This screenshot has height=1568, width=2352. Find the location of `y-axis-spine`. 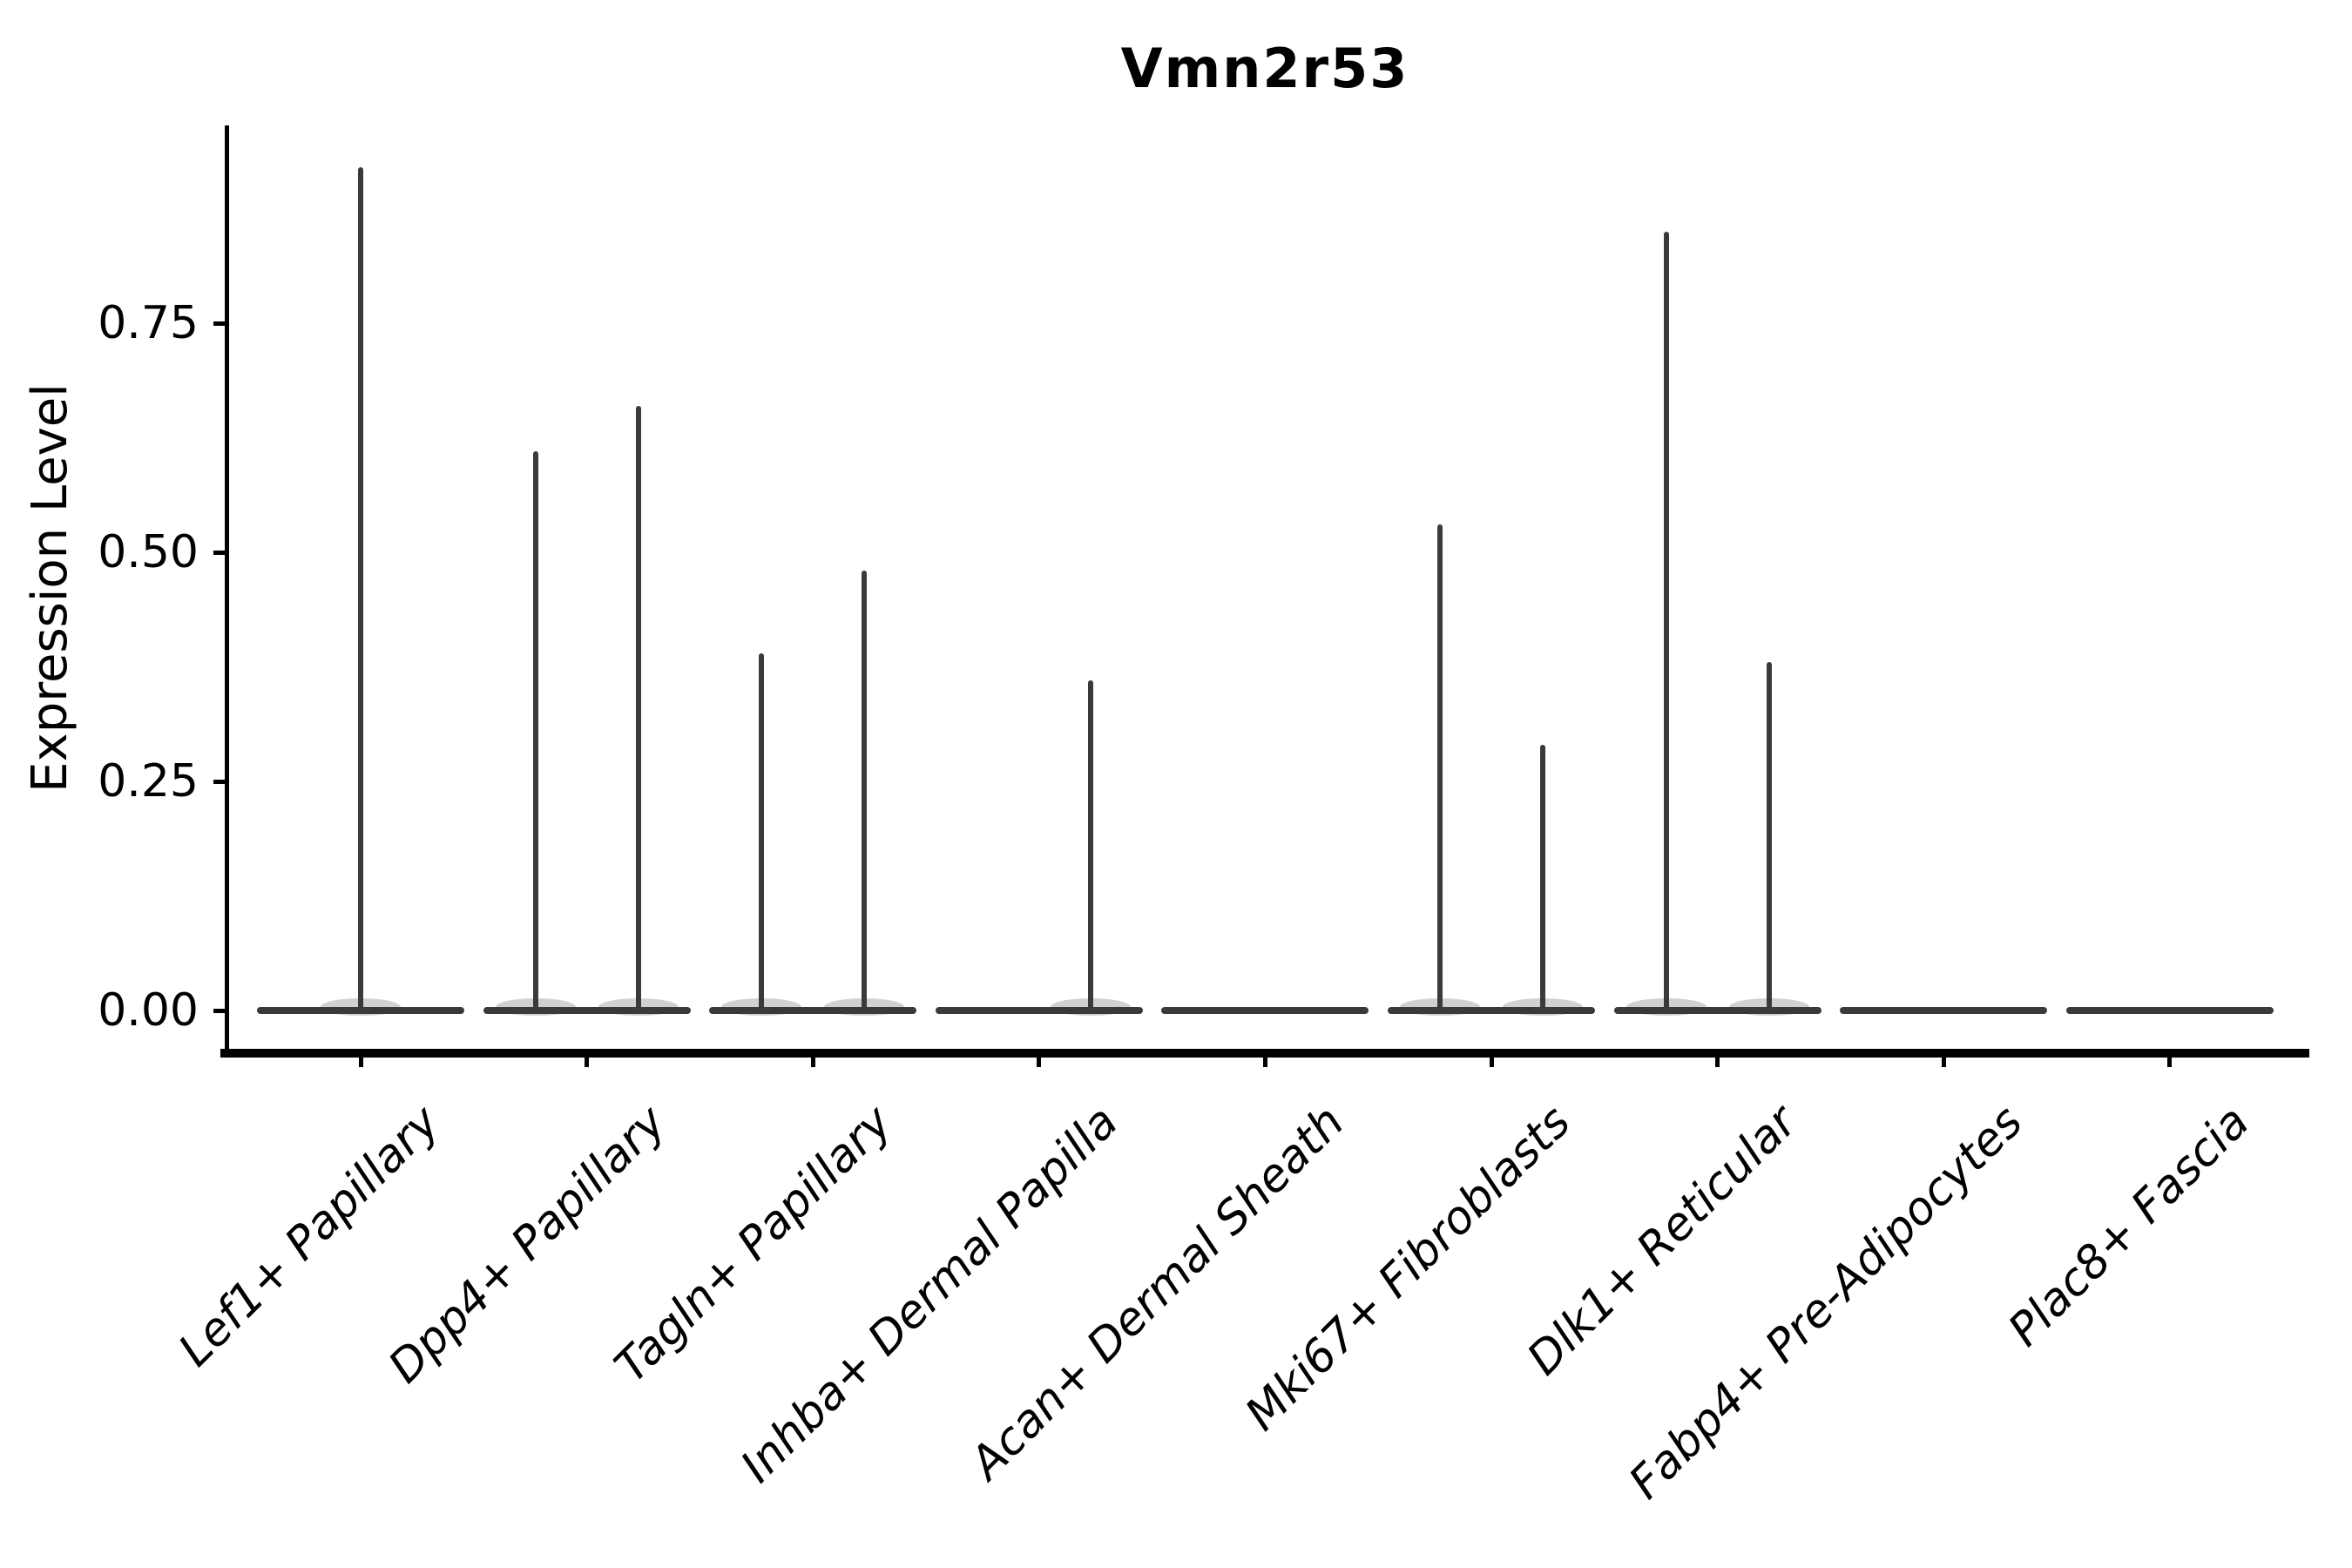

y-axis-spine is located at coordinates (227, 591).